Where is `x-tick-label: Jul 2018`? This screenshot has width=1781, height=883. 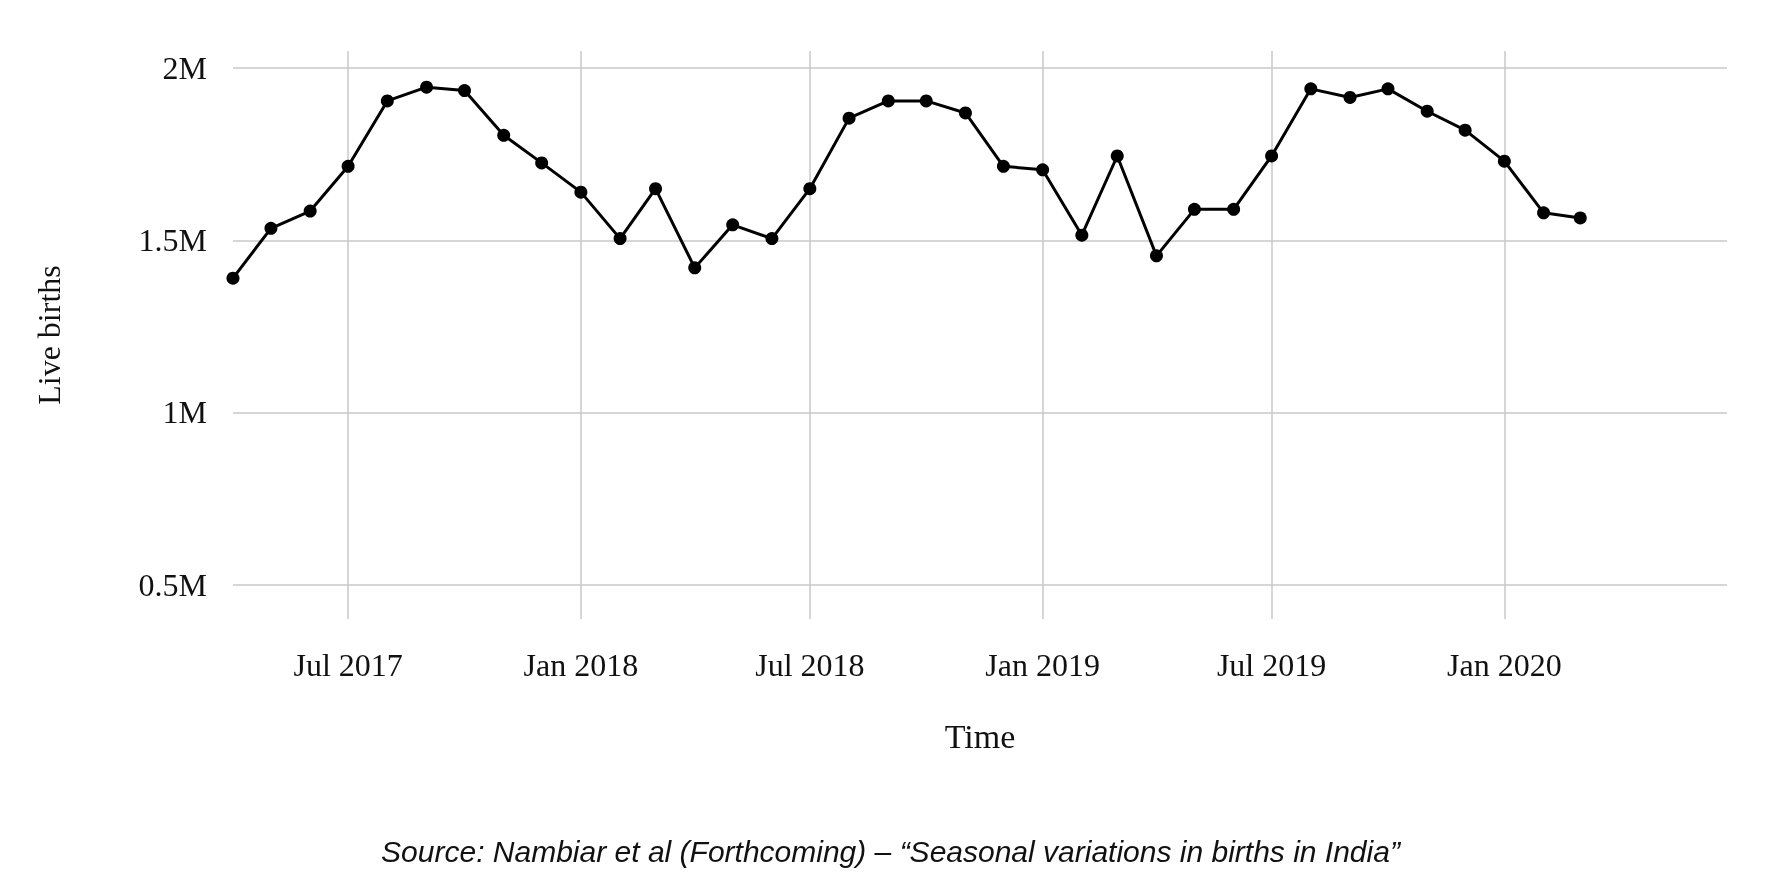 x-tick-label: Jul 2018 is located at coordinates (810, 665).